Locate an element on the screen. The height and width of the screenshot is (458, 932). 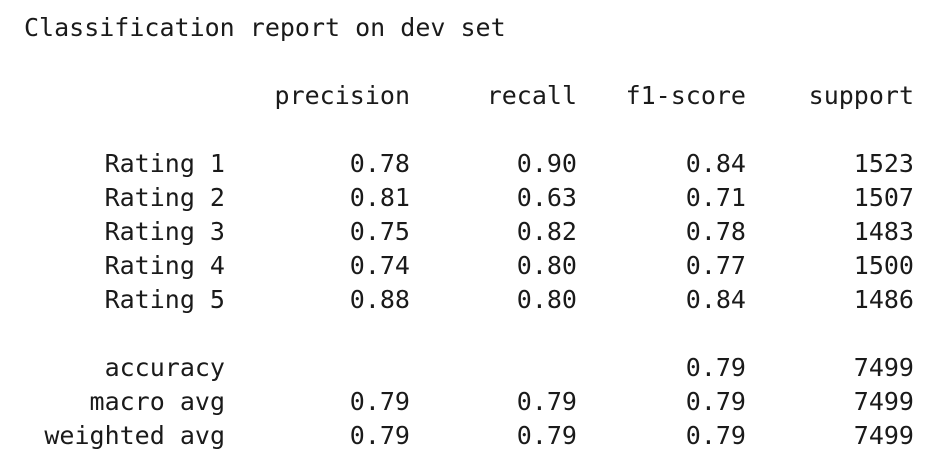
header-precision: precision is located at coordinates (342, 95).